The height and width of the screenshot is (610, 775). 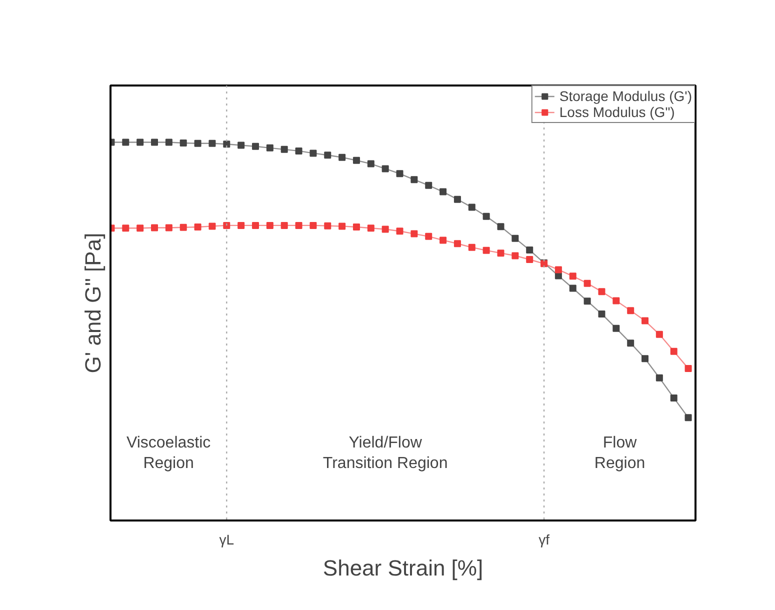 I want to click on x-axis-title: Shear Strain [%], so click(x=403, y=568).